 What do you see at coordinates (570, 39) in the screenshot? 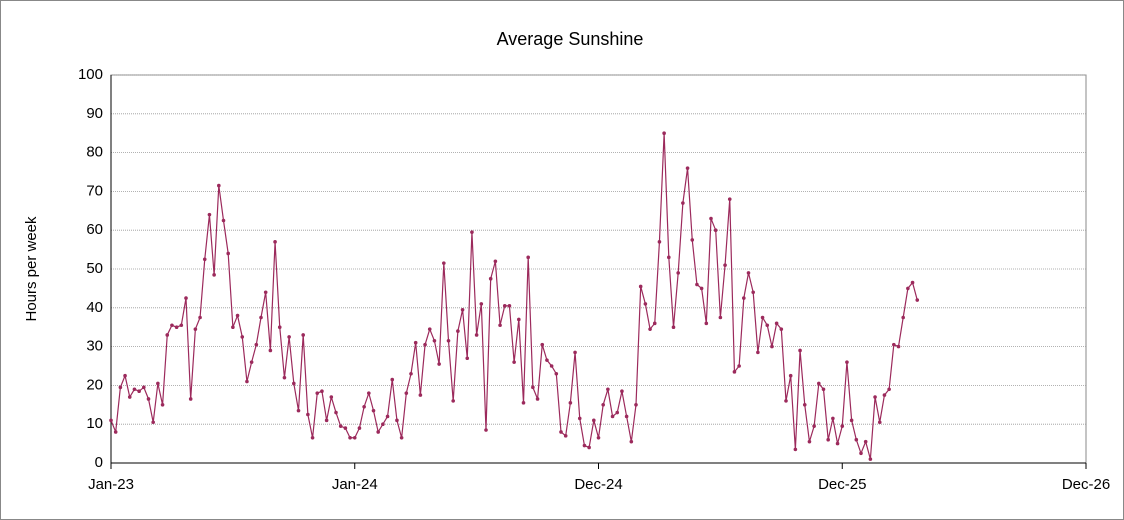
I see `chart-title: Average Sunshine` at bounding box center [570, 39].